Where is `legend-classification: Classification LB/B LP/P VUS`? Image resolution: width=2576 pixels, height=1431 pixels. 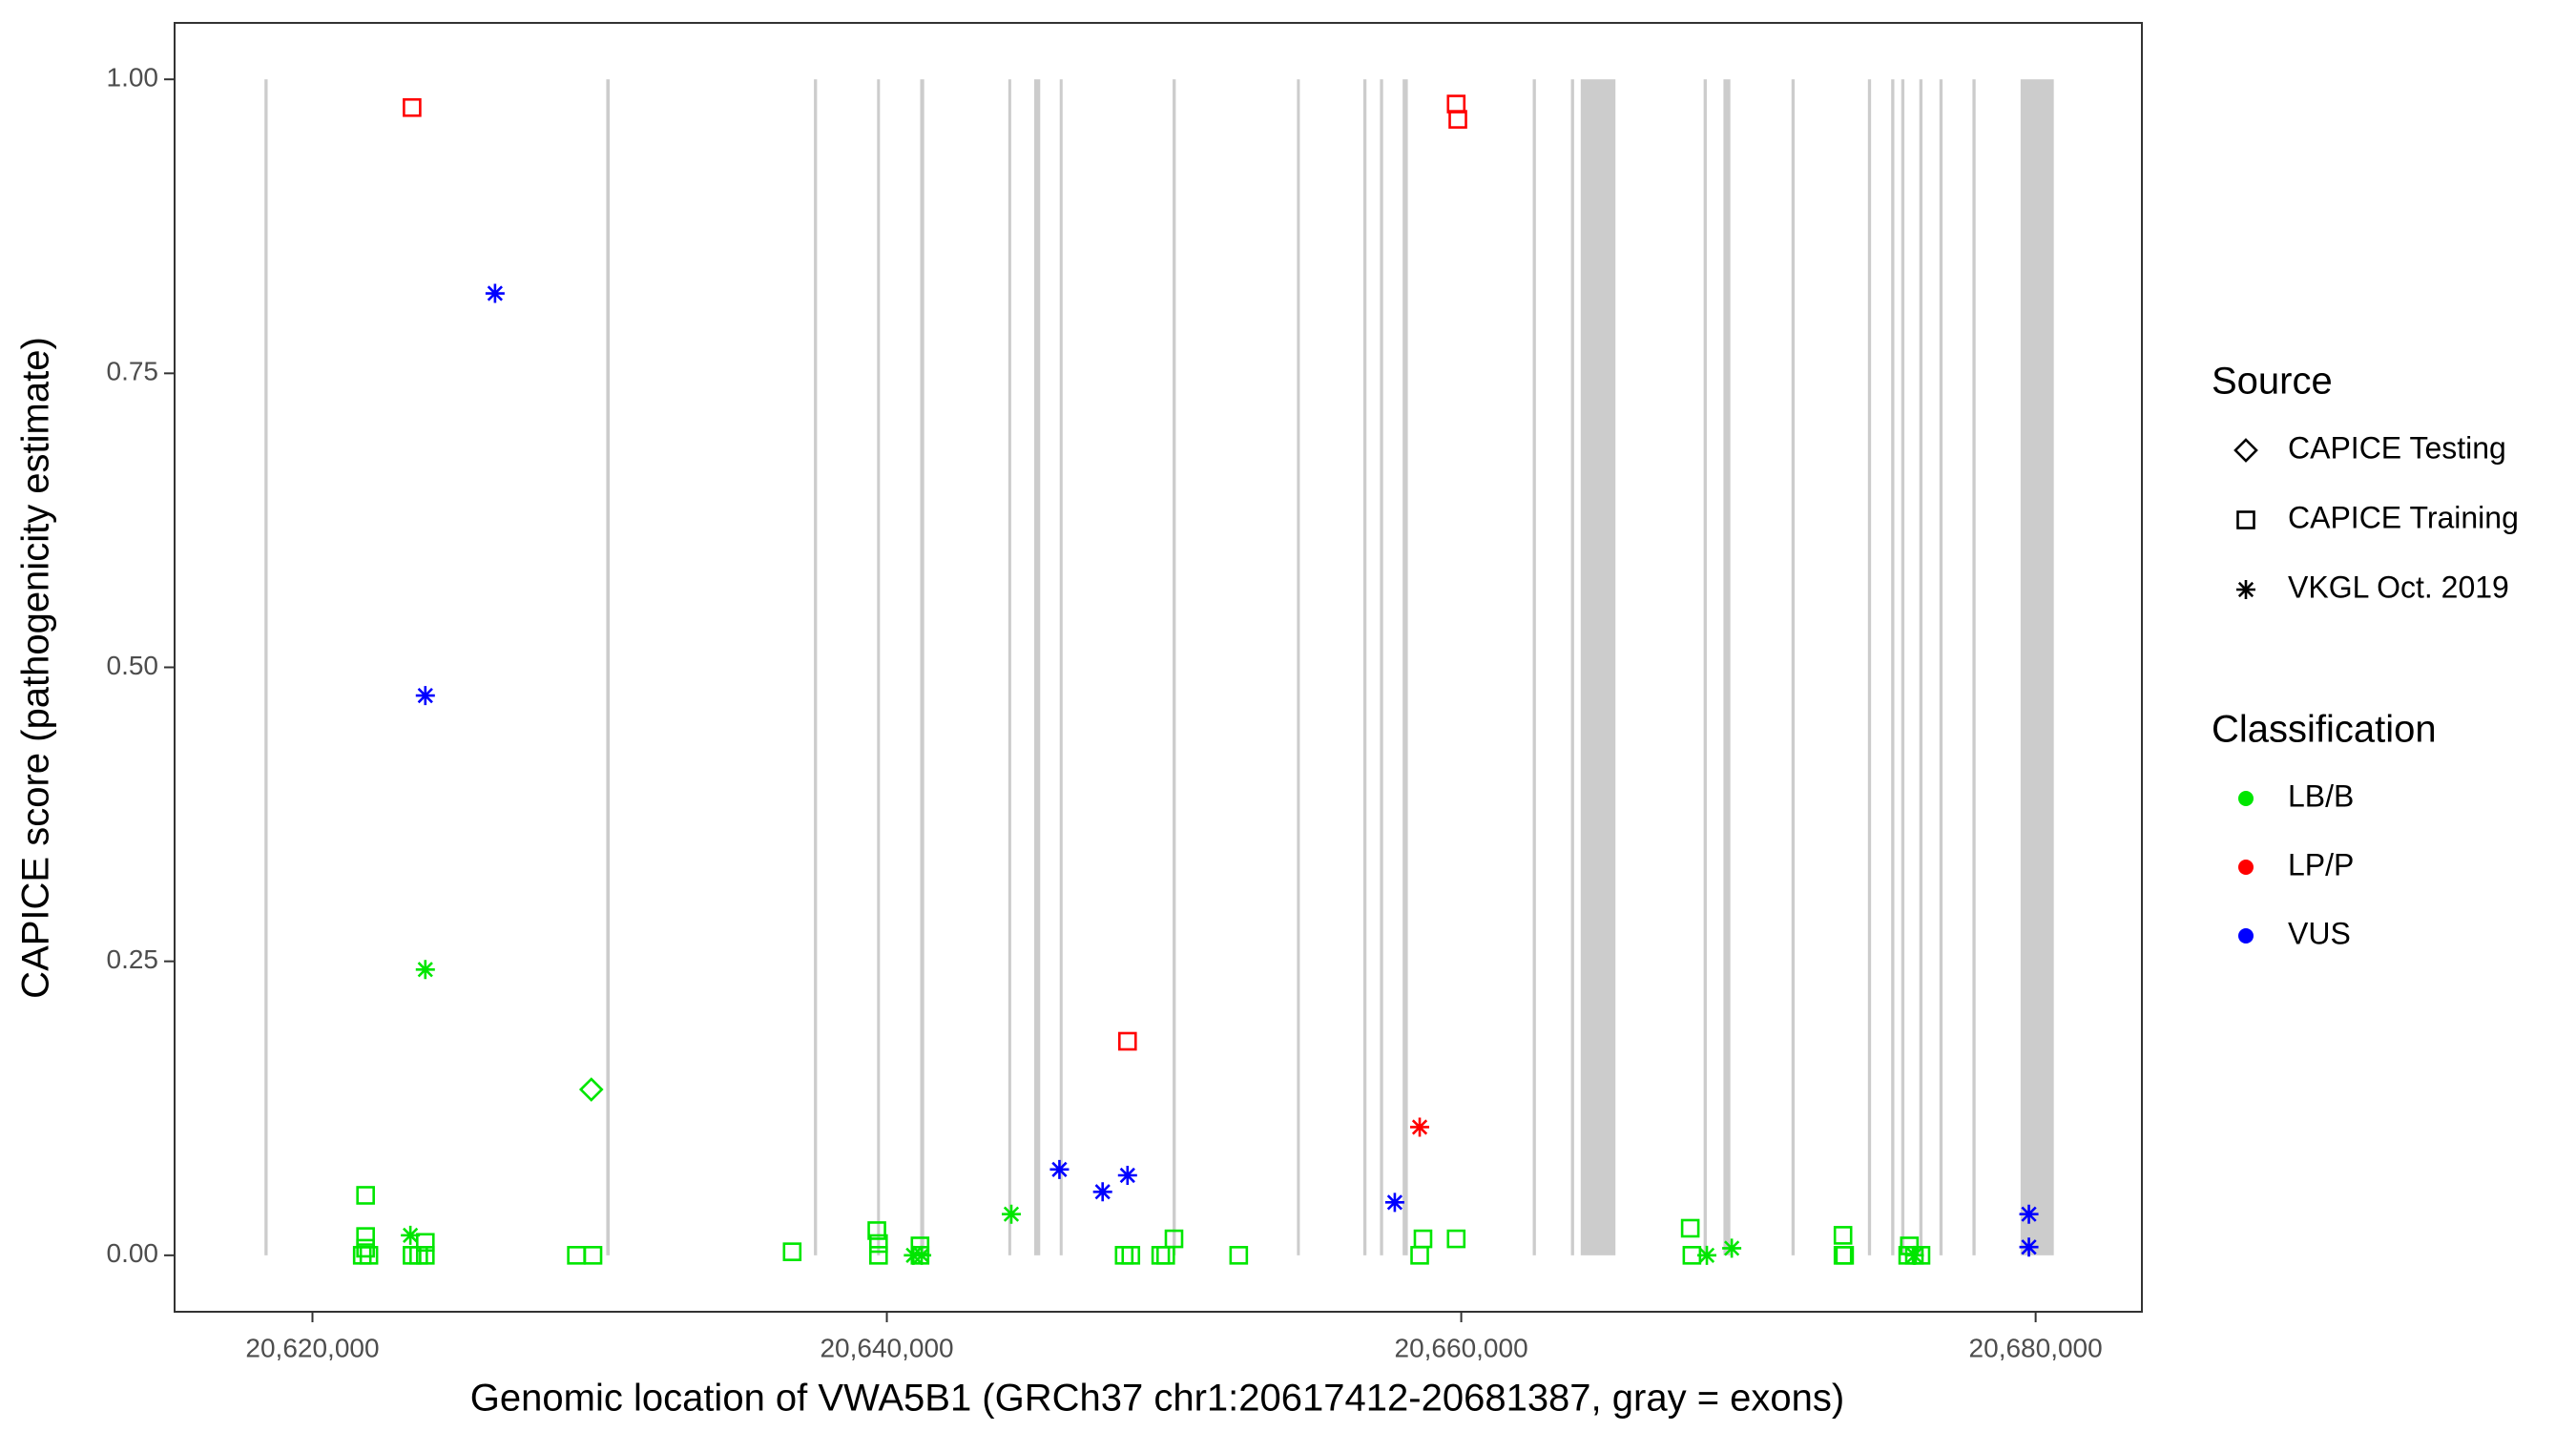
legend-classification: Classification LB/B LP/P VUS is located at coordinates (2324, 830).